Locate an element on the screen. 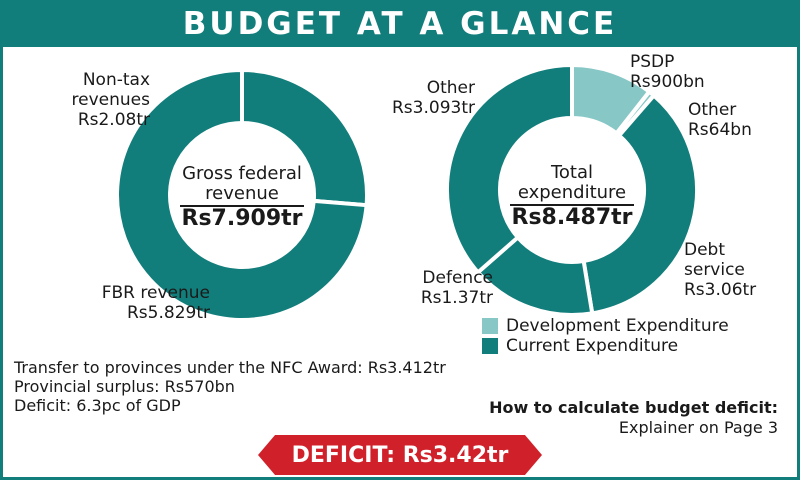 This screenshot has width=800, height=480. label-fbr-revenue: FBR revenue Rs5.829tr is located at coordinates (135, 303).